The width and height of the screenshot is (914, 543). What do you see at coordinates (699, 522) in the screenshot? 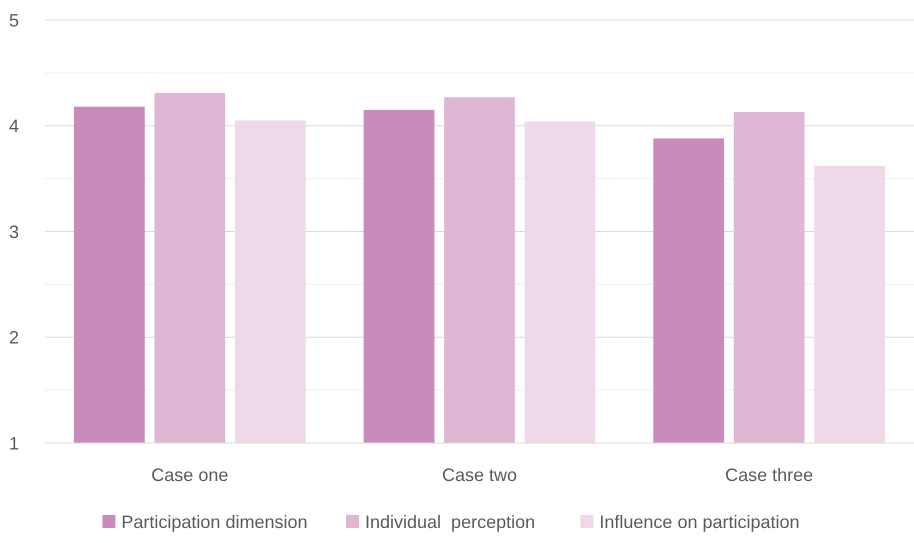
I see `legend-label: Influence on participation` at bounding box center [699, 522].